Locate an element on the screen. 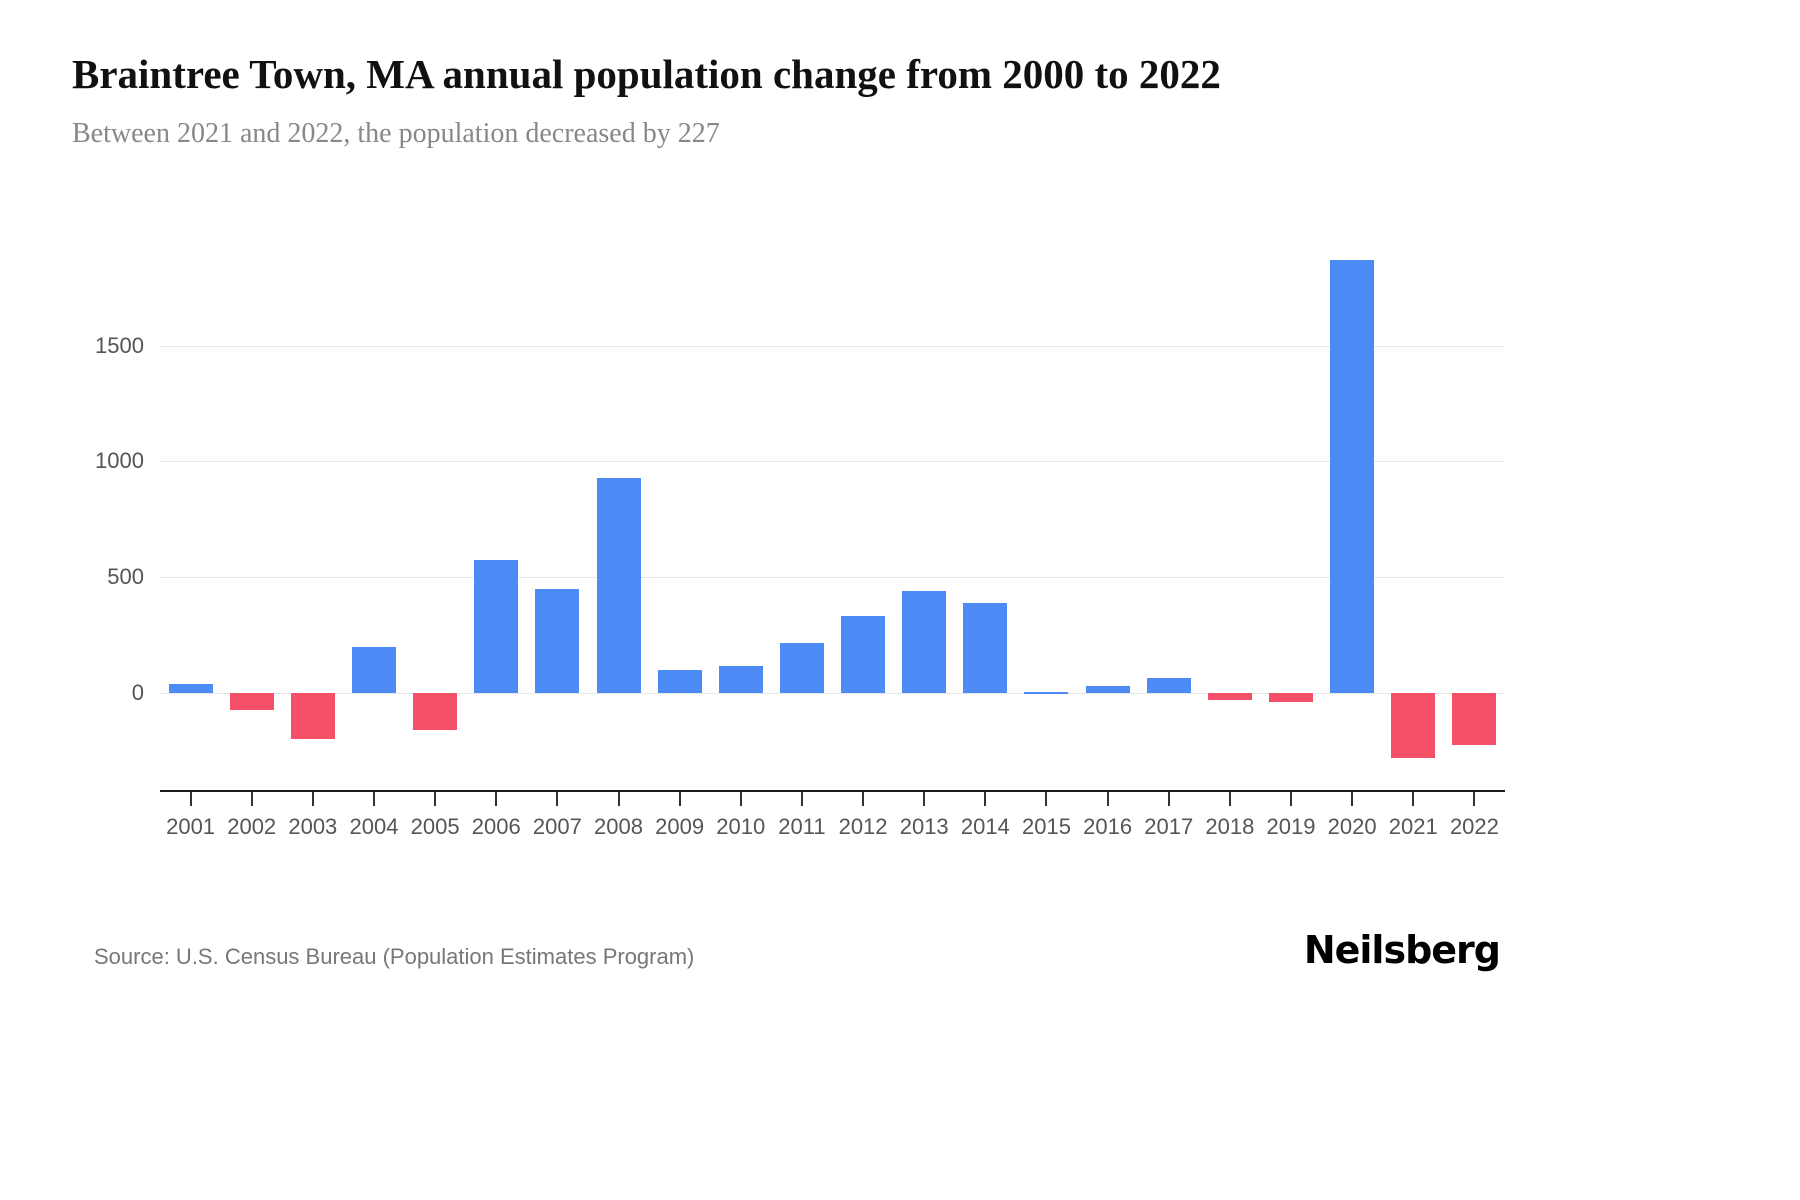 This screenshot has height=1200, width=1800. x-axis-label-2014: 2014 is located at coordinates (985, 826).